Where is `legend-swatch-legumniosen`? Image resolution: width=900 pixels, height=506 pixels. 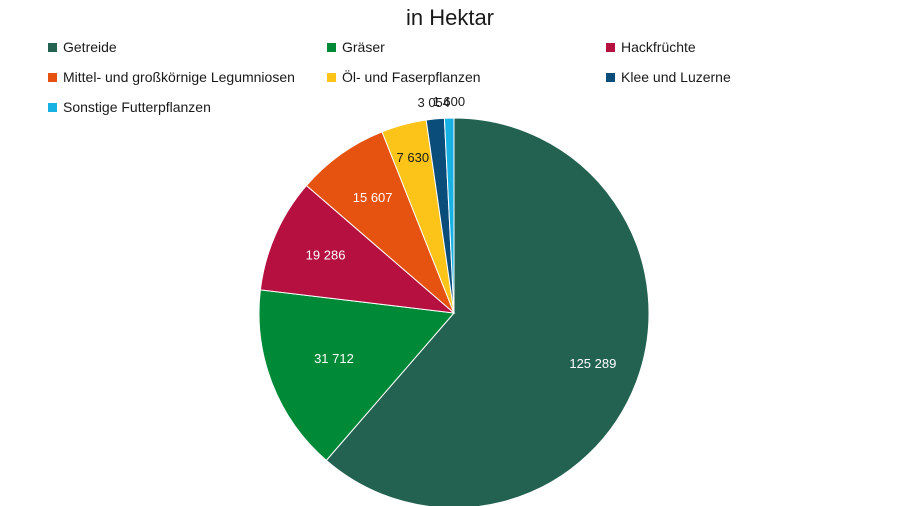 legend-swatch-legumniosen is located at coordinates (52, 77).